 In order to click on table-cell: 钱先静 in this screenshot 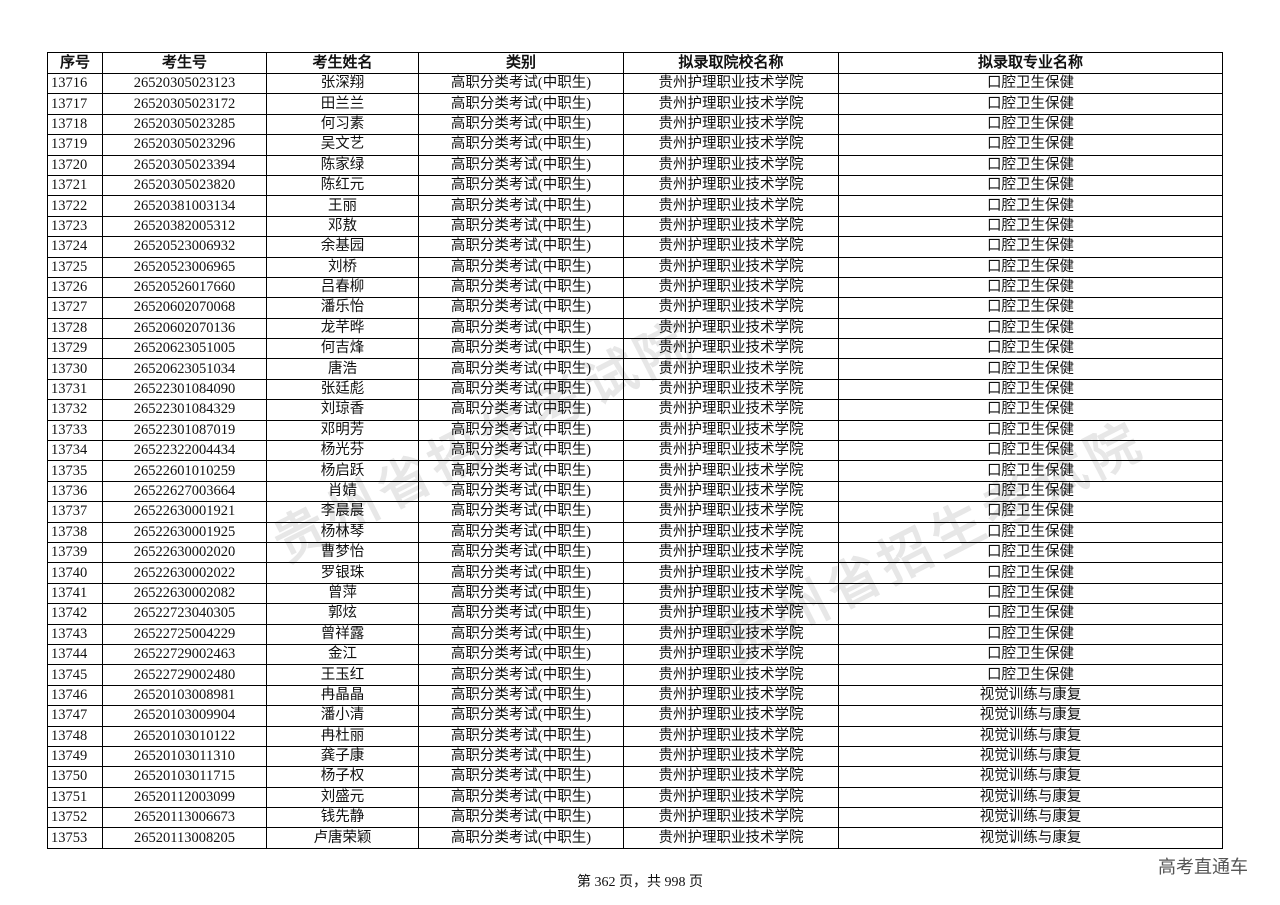, I will do `click(342, 818)`.